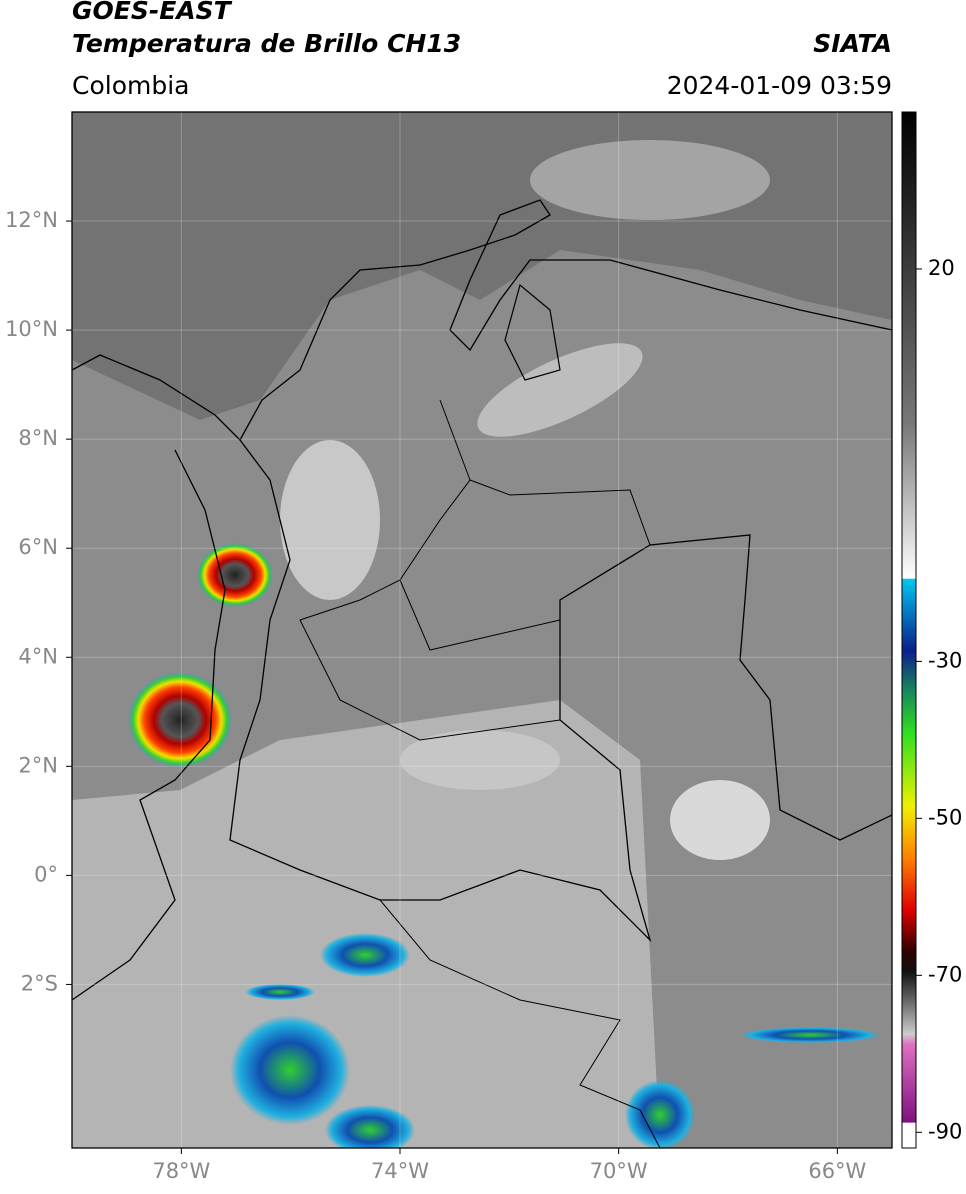 The height and width of the screenshot is (1194, 966). What do you see at coordinates (31, 220) in the screenshot?
I see `y-tick-label: 12°N` at bounding box center [31, 220].